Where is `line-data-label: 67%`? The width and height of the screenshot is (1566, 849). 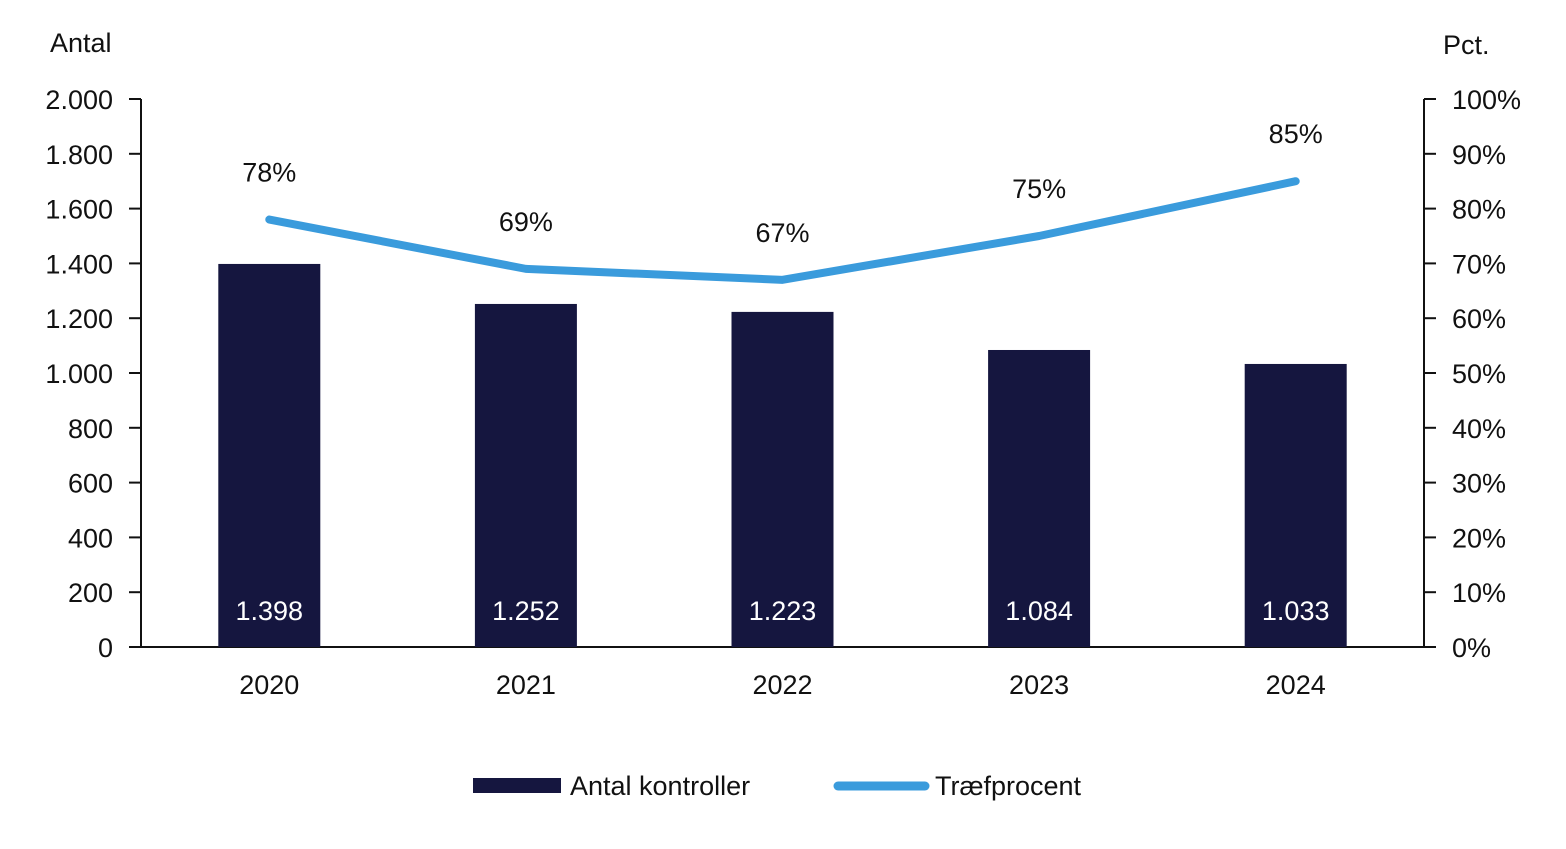 line-data-label: 67% is located at coordinates (782, 233).